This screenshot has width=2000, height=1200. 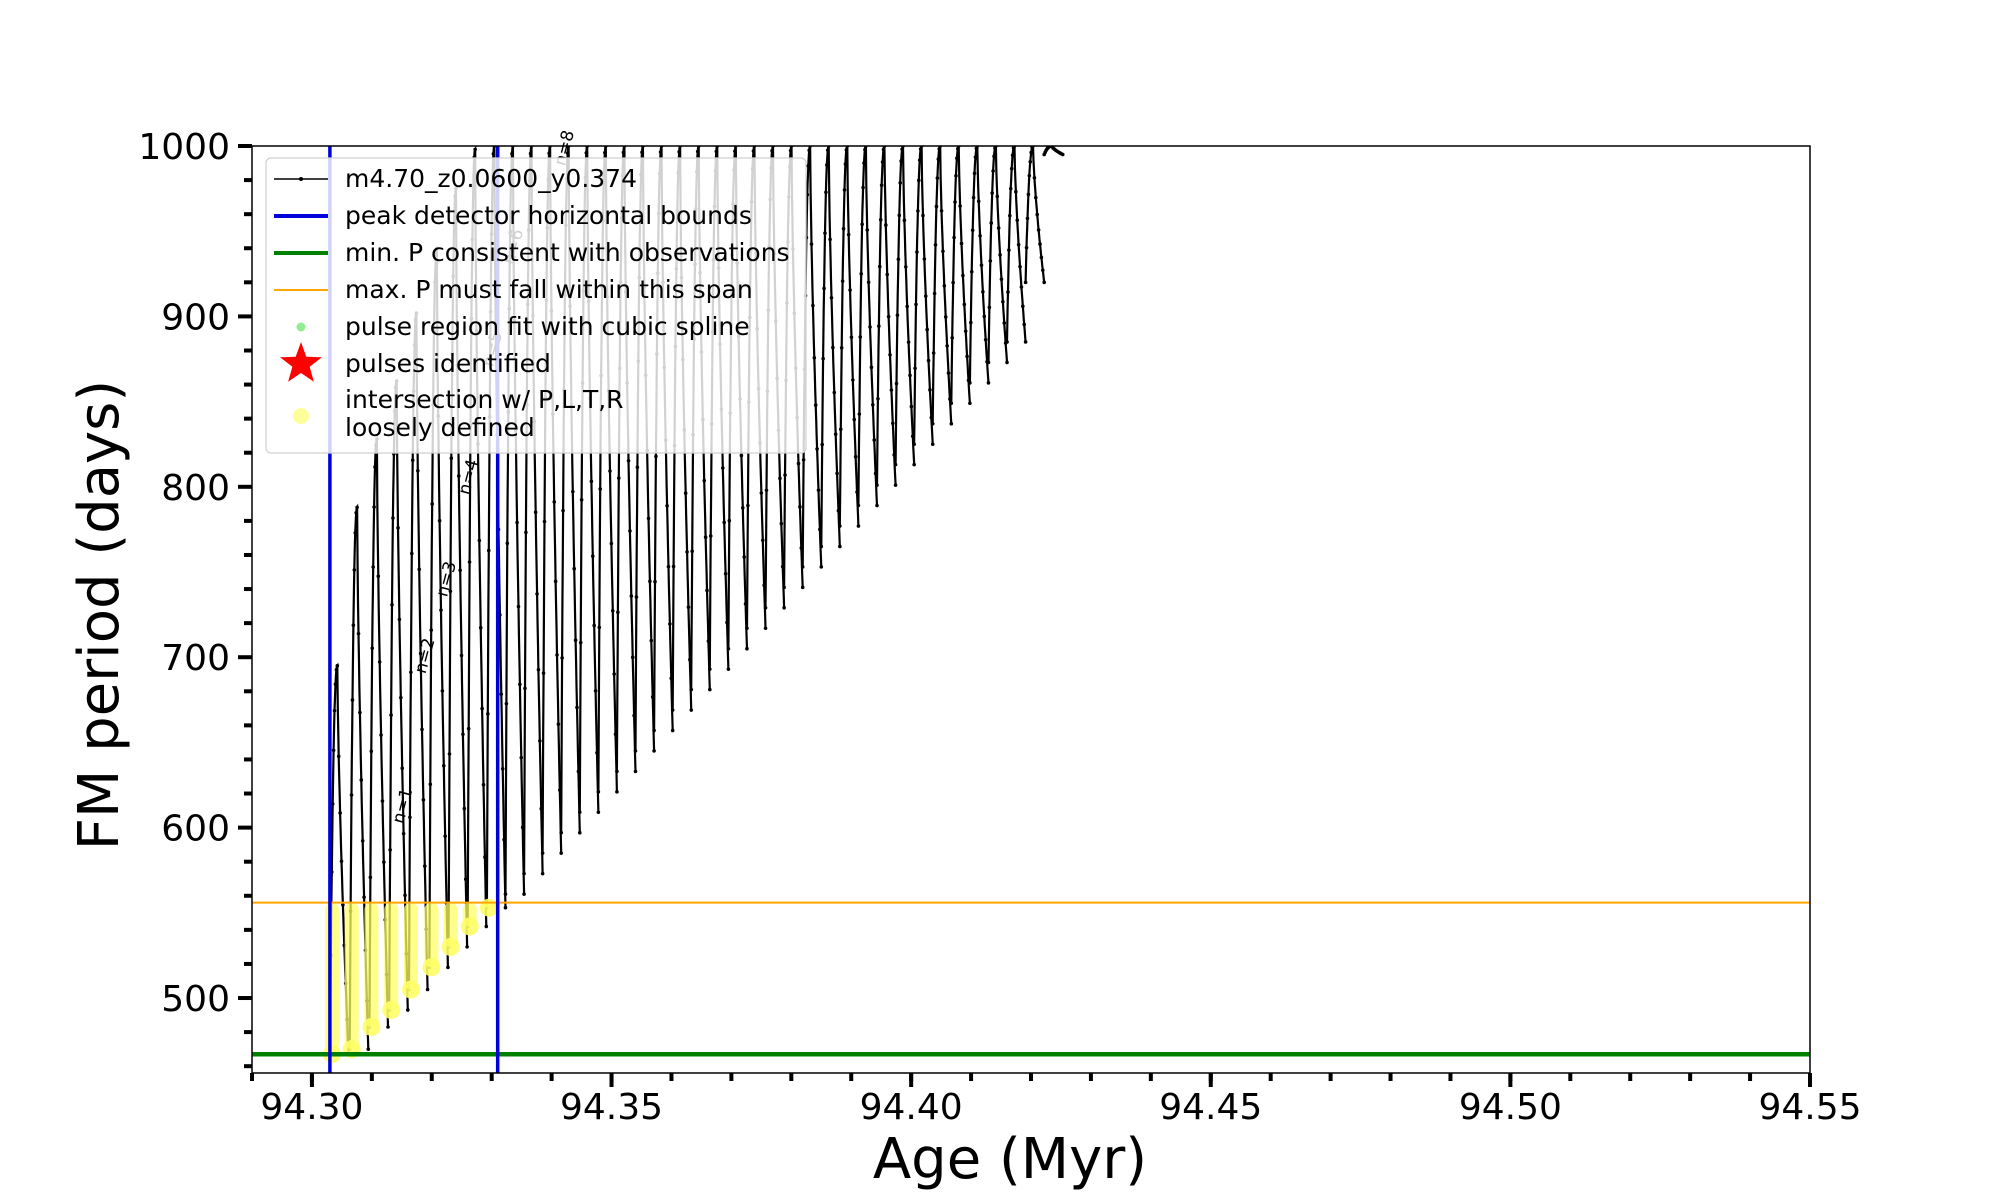 What do you see at coordinates (911, 1107) in the screenshot?
I see `x-tick-label: 94.40` at bounding box center [911, 1107].